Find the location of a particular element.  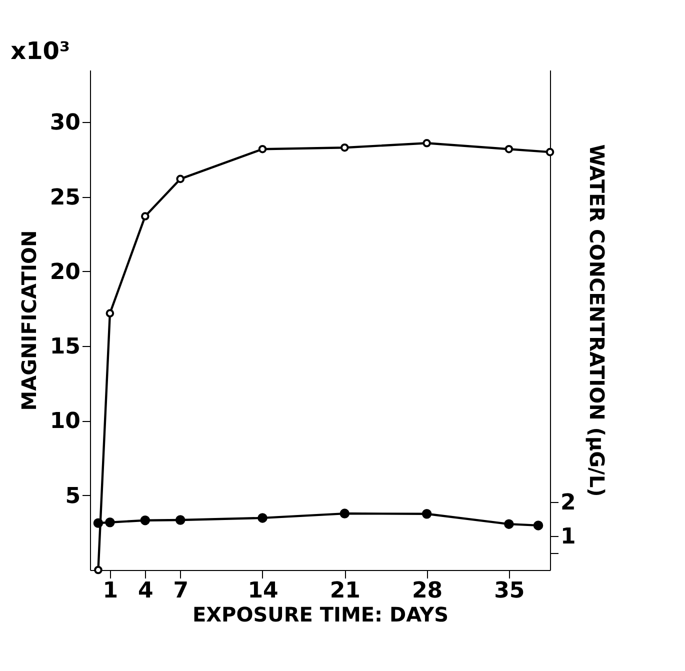

y-tick-label: 10 is located at coordinates (65, 421).